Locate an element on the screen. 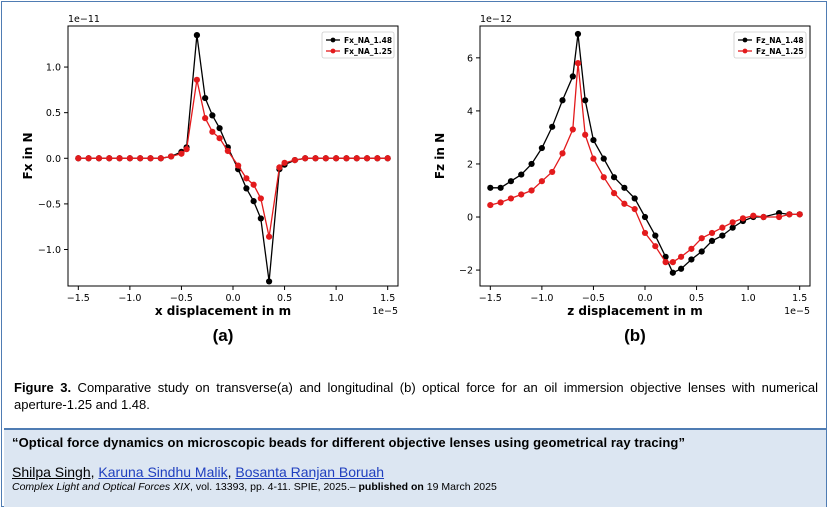  y-tick-label: 4 is located at coordinates (470, 111).